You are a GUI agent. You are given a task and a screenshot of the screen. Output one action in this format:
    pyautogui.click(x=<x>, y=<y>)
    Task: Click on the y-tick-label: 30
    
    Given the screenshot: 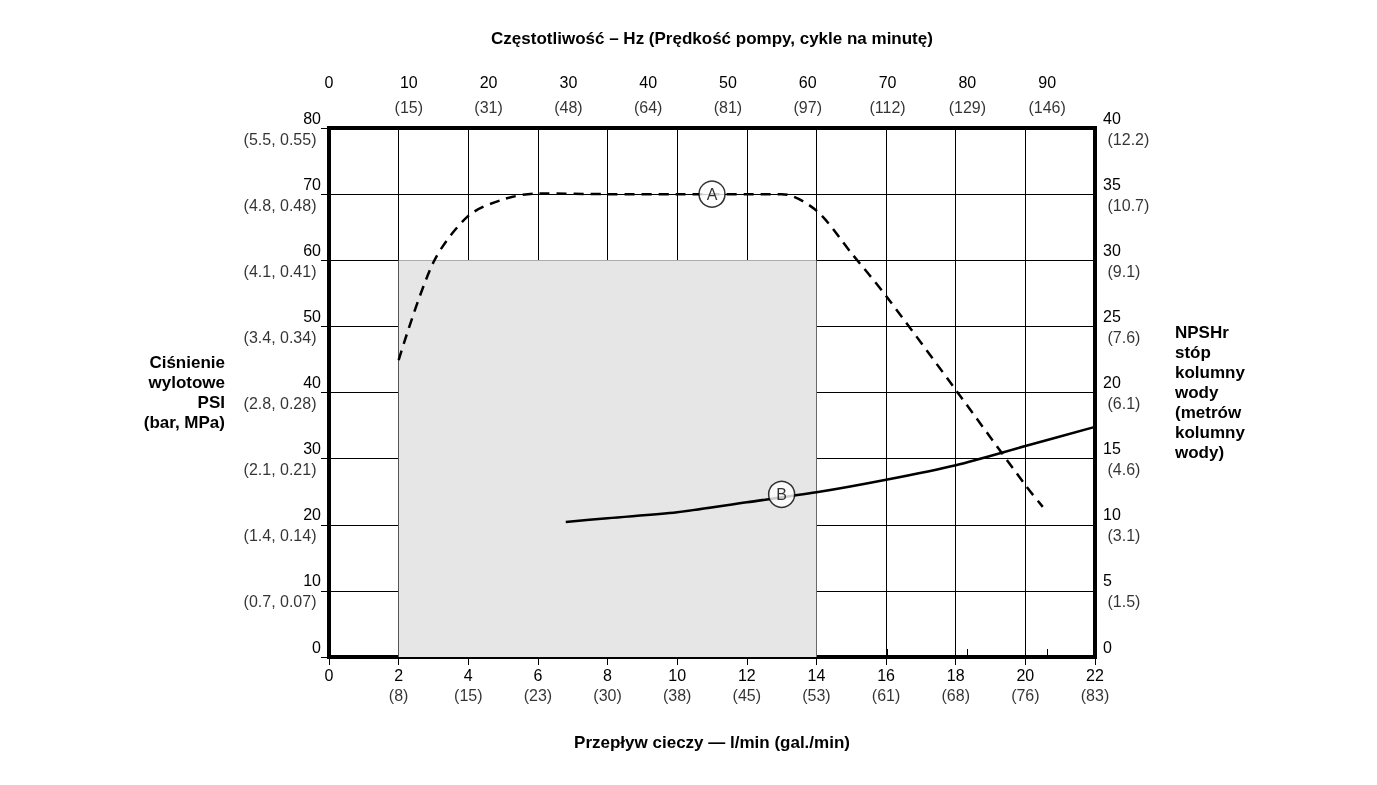 What is the action you would take?
    pyautogui.click(x=312, y=449)
    